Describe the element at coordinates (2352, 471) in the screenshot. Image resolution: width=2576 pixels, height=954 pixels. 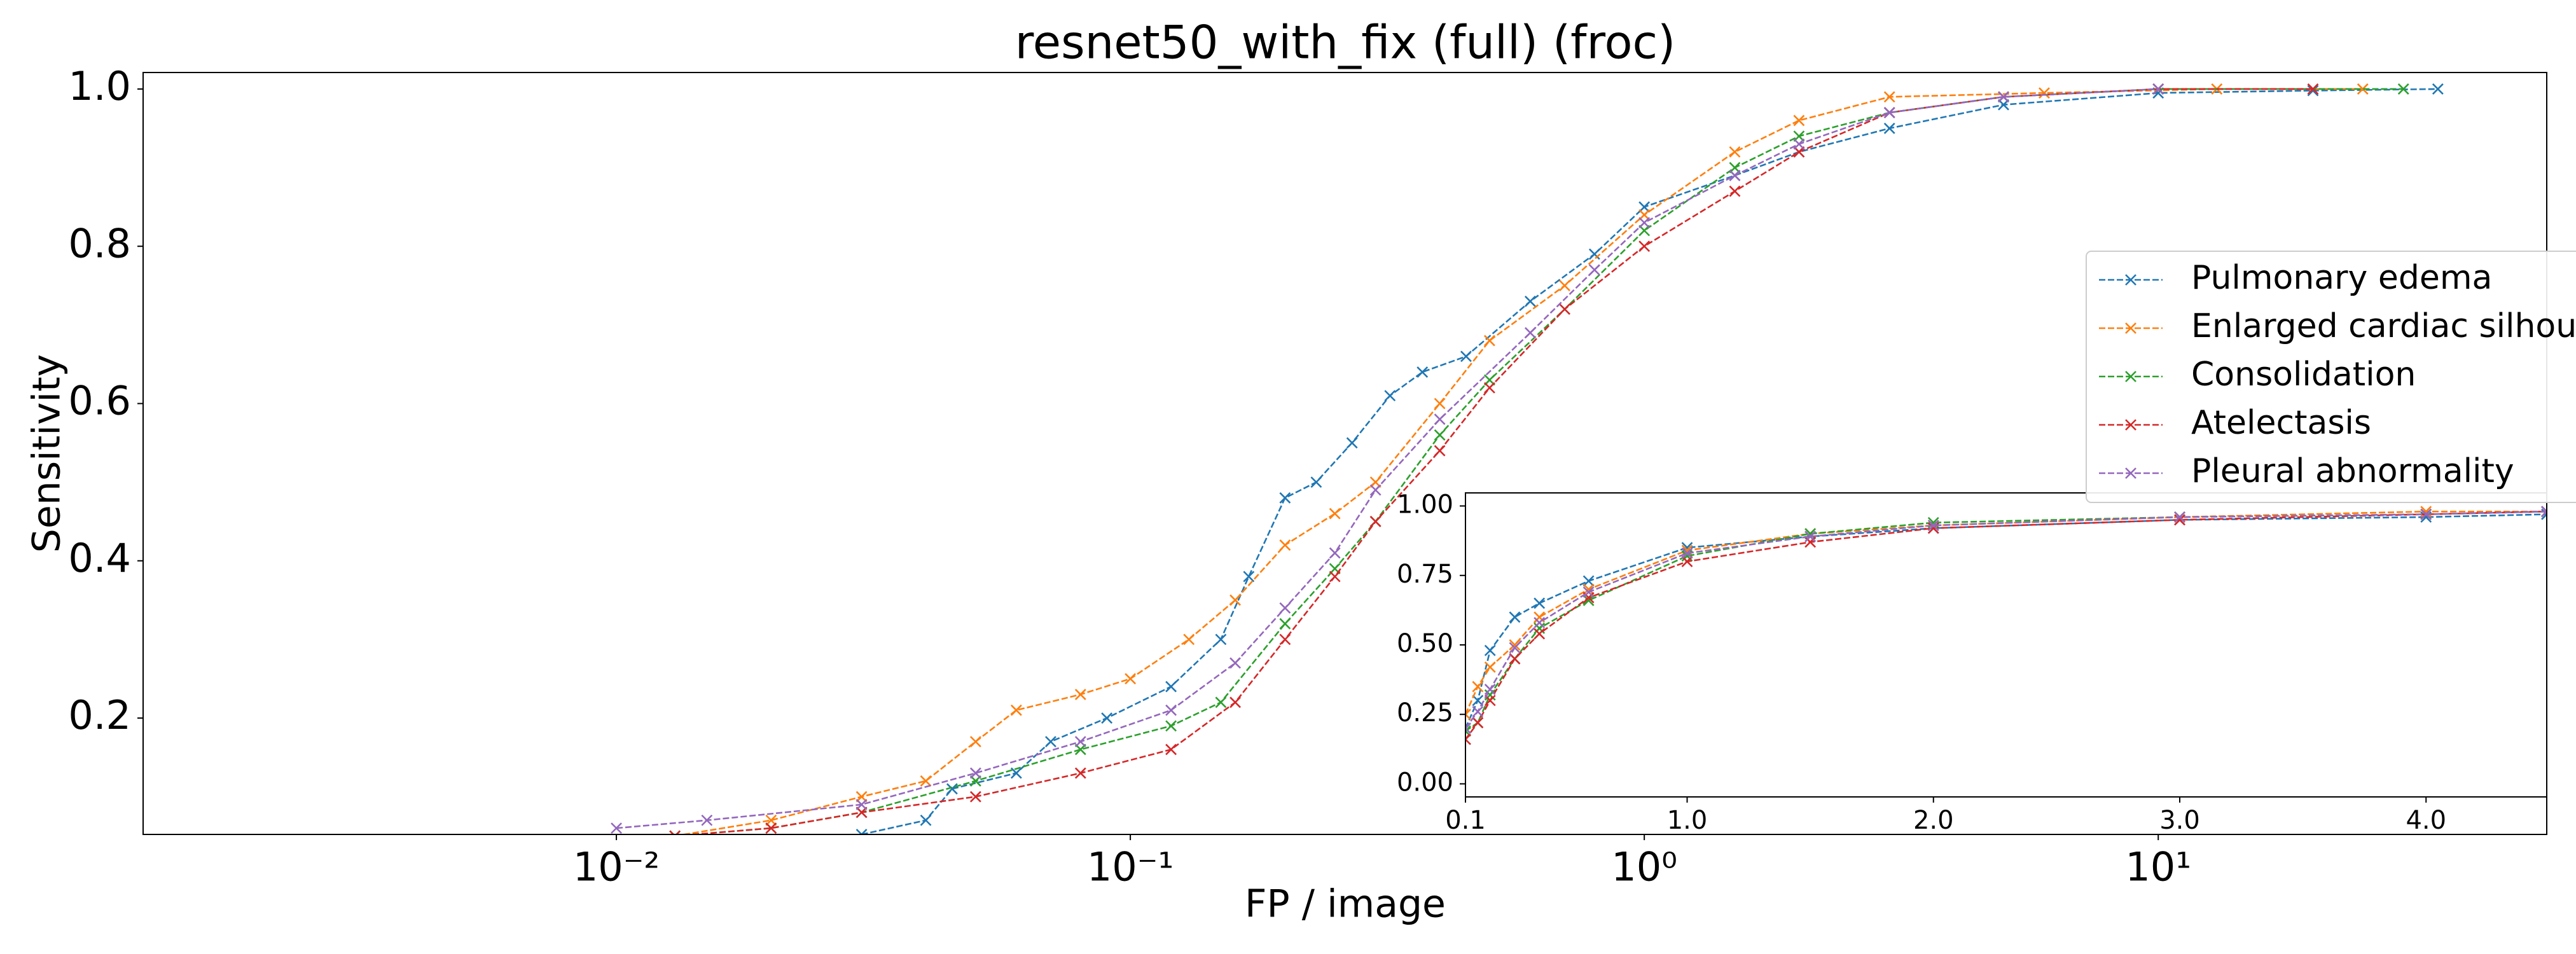
I see `legend-label: Pleural abnormality` at that location.